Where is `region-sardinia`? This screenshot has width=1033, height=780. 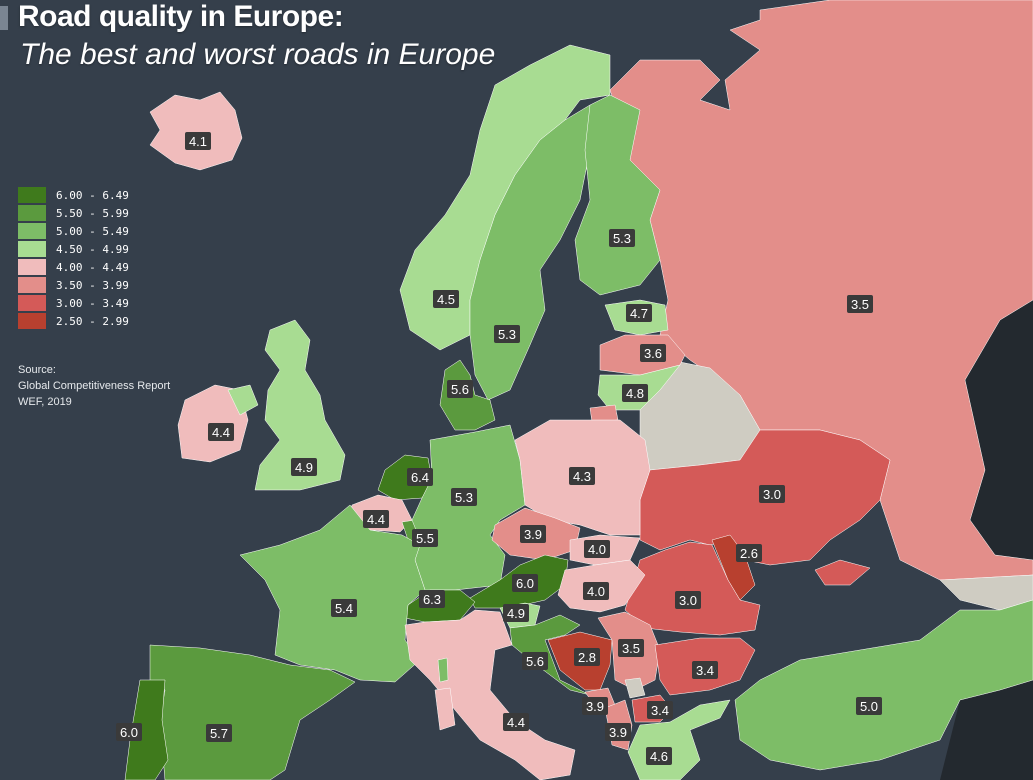 region-sardinia is located at coordinates (445, 709).